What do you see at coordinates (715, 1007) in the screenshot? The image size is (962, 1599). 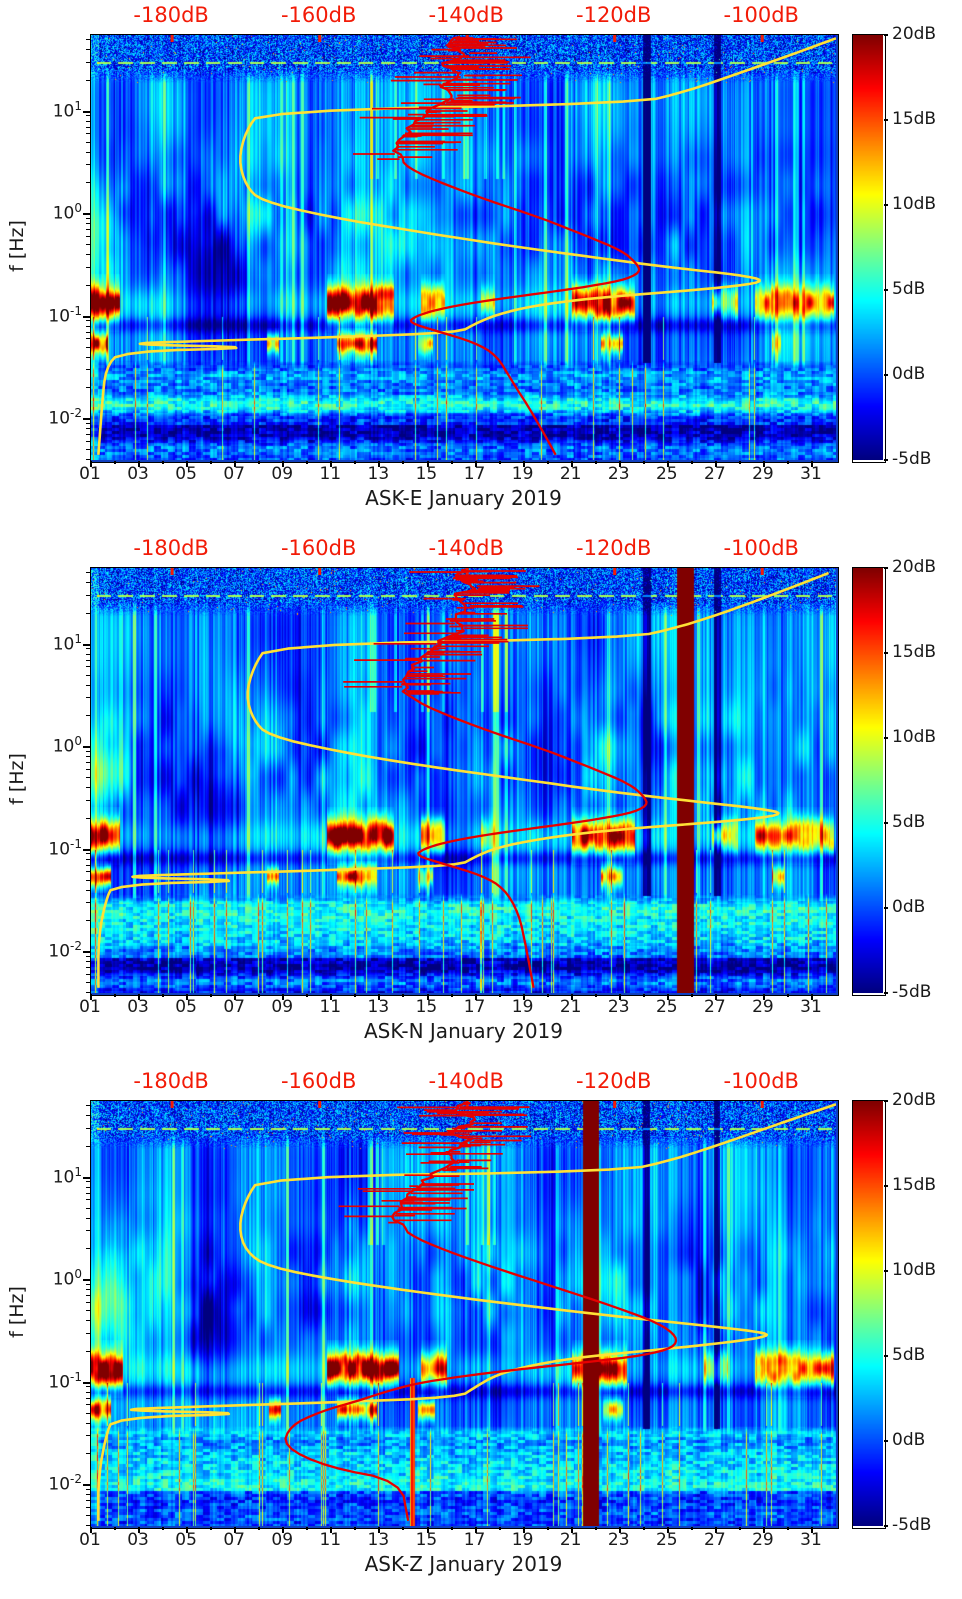 I see `x-tick-label: 27` at bounding box center [715, 1007].